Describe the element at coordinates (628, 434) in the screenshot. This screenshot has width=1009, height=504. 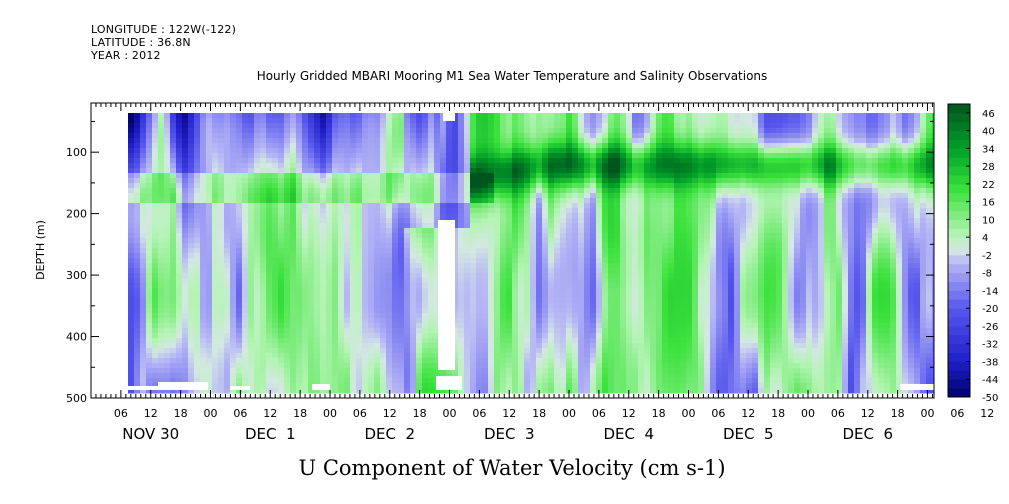
I see `x-day-label: DEC 4` at that location.